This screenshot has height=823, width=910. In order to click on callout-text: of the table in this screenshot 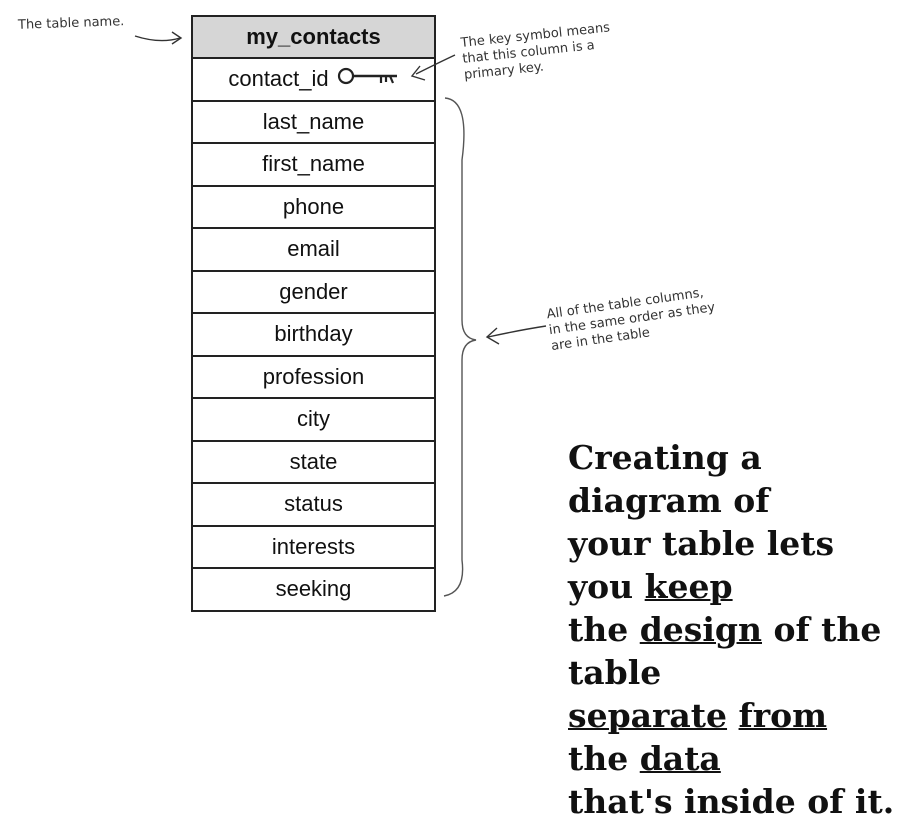, I will do `click(725, 651)`.